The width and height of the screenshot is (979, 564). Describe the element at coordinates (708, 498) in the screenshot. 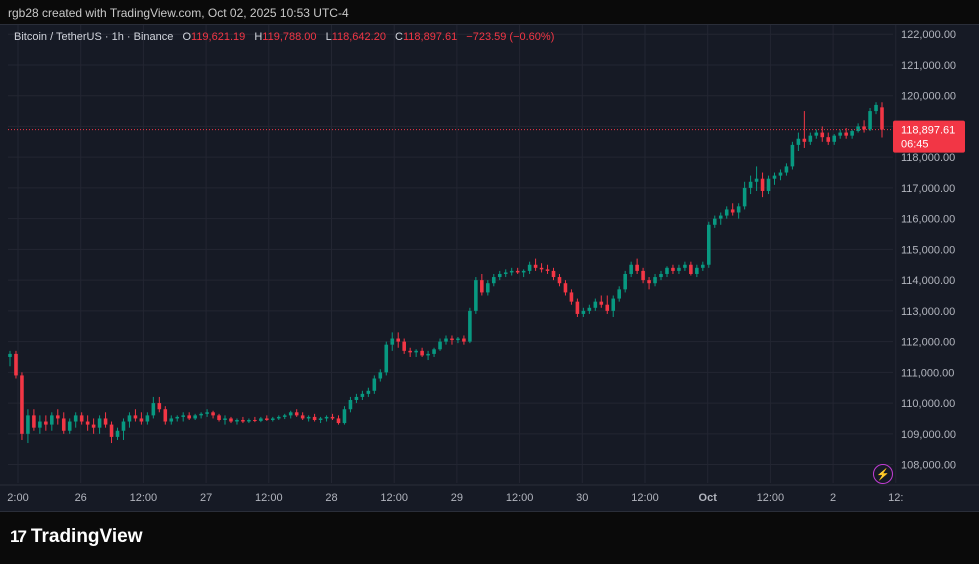

I see `x-tick-label: Oct` at that location.